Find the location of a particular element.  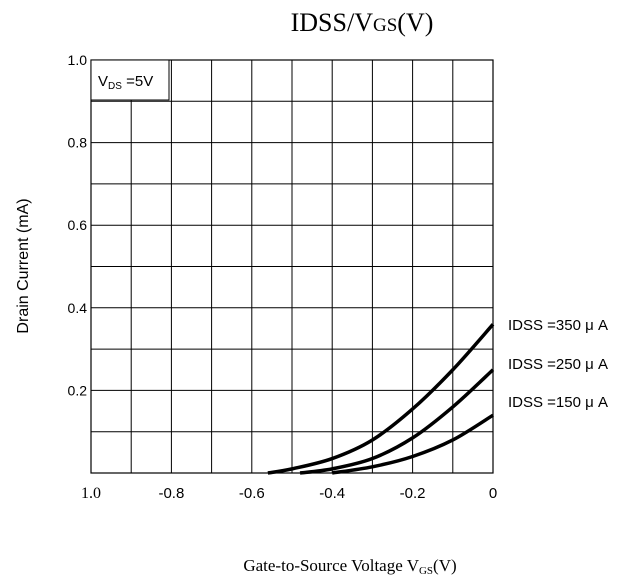

x-axis-label: Gate-to-Source Voltage VGS(V) is located at coordinates (349, 566).